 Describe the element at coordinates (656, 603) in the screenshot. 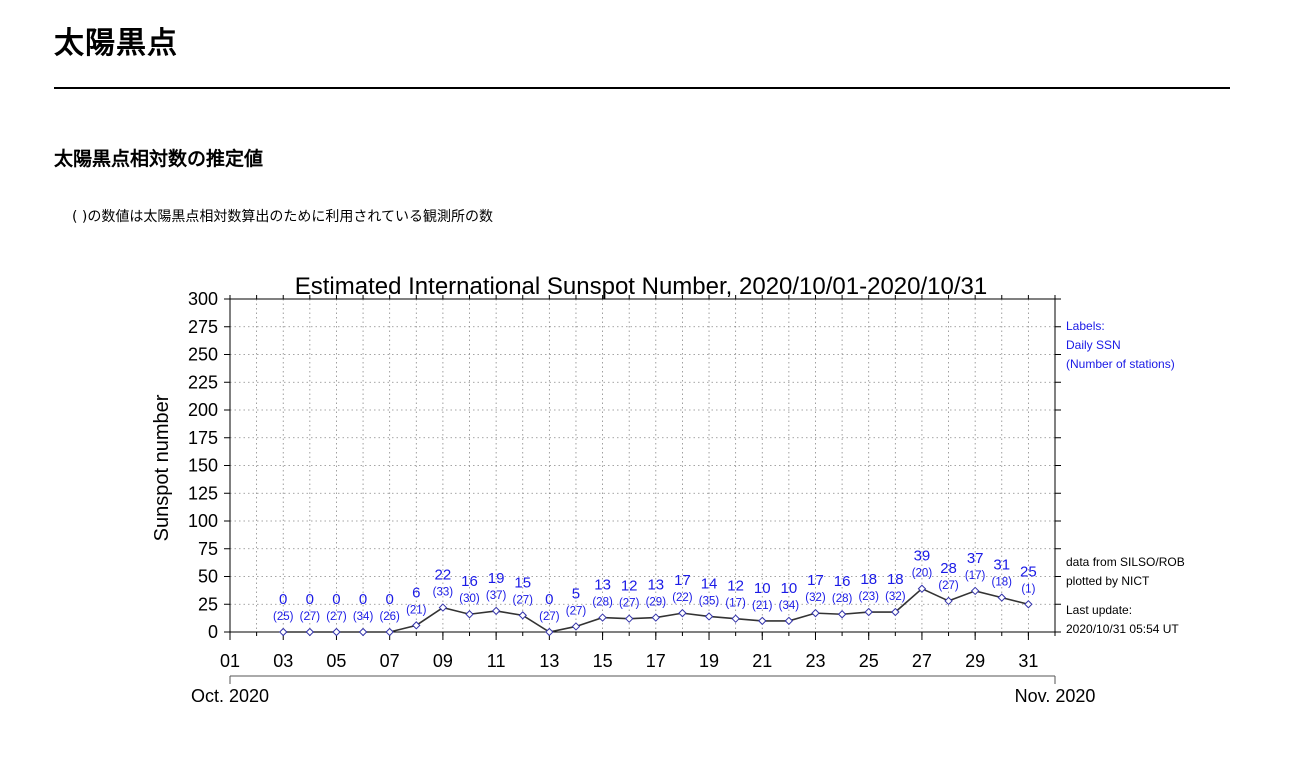

I see `data-label-stations: (29)` at that location.